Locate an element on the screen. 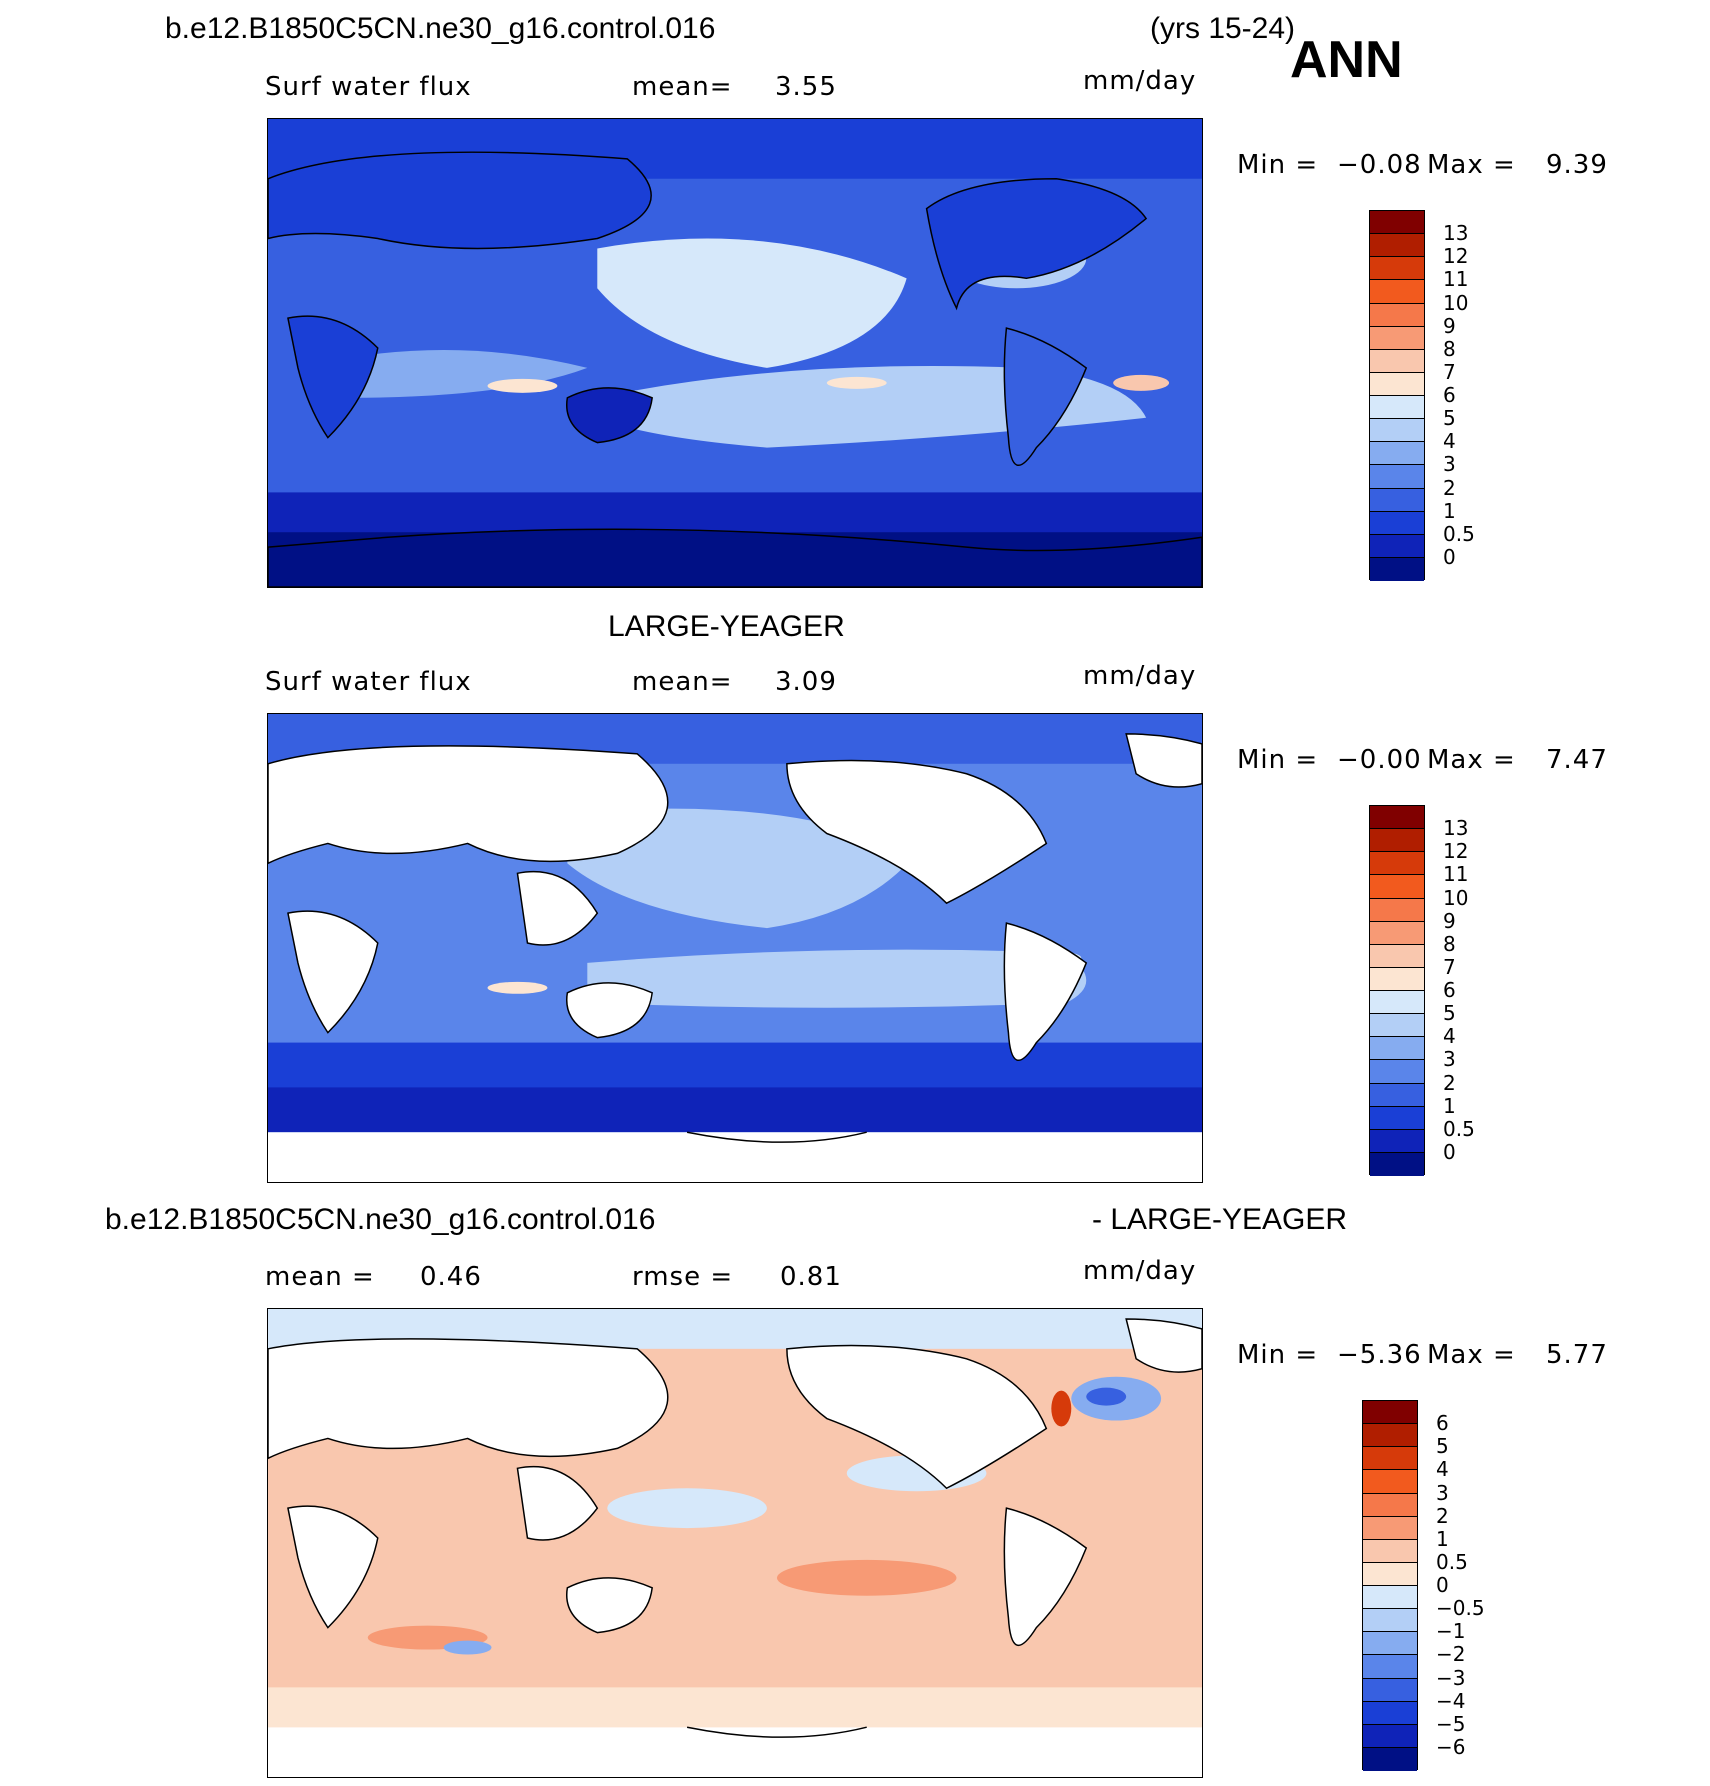 The width and height of the screenshot is (1710, 1786). panel3-max-label: Max = is located at coordinates (1471, 1355).